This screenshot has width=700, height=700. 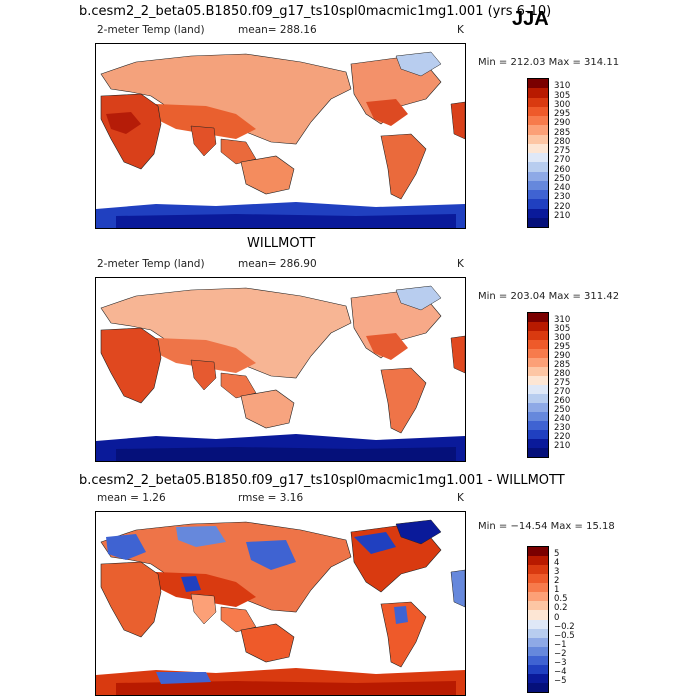 What do you see at coordinates (560, 680) in the screenshot?
I see `colorbar-tick-label: −5` at bounding box center [560, 680].